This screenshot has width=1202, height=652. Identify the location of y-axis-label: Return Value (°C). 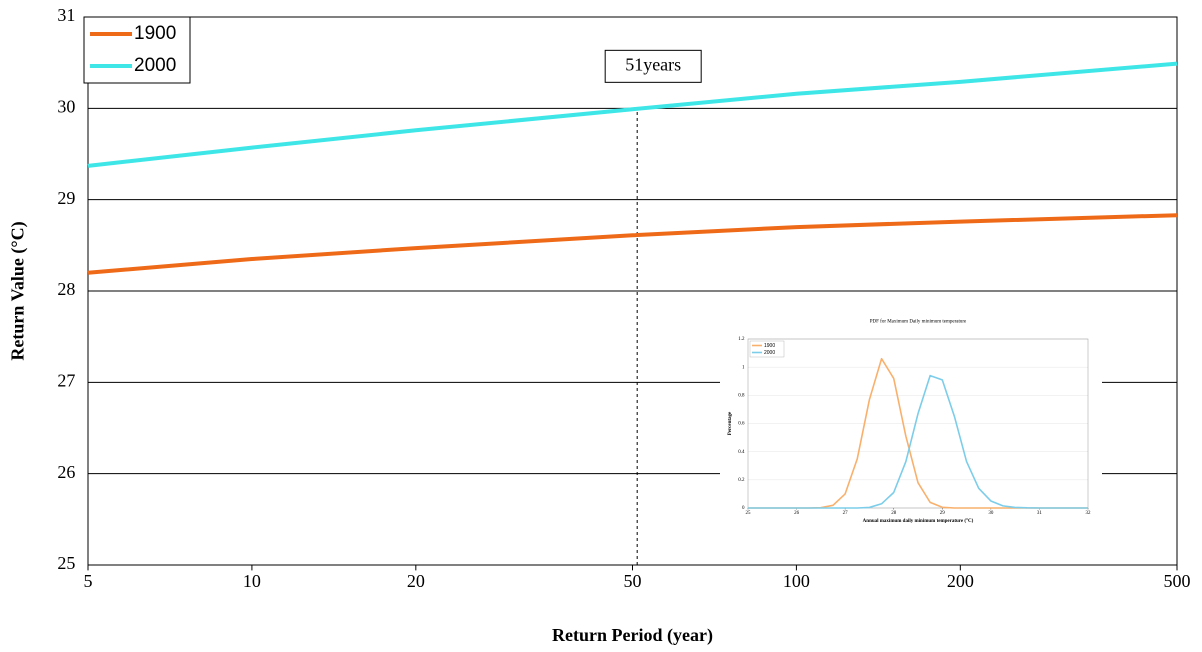
(18, 290).